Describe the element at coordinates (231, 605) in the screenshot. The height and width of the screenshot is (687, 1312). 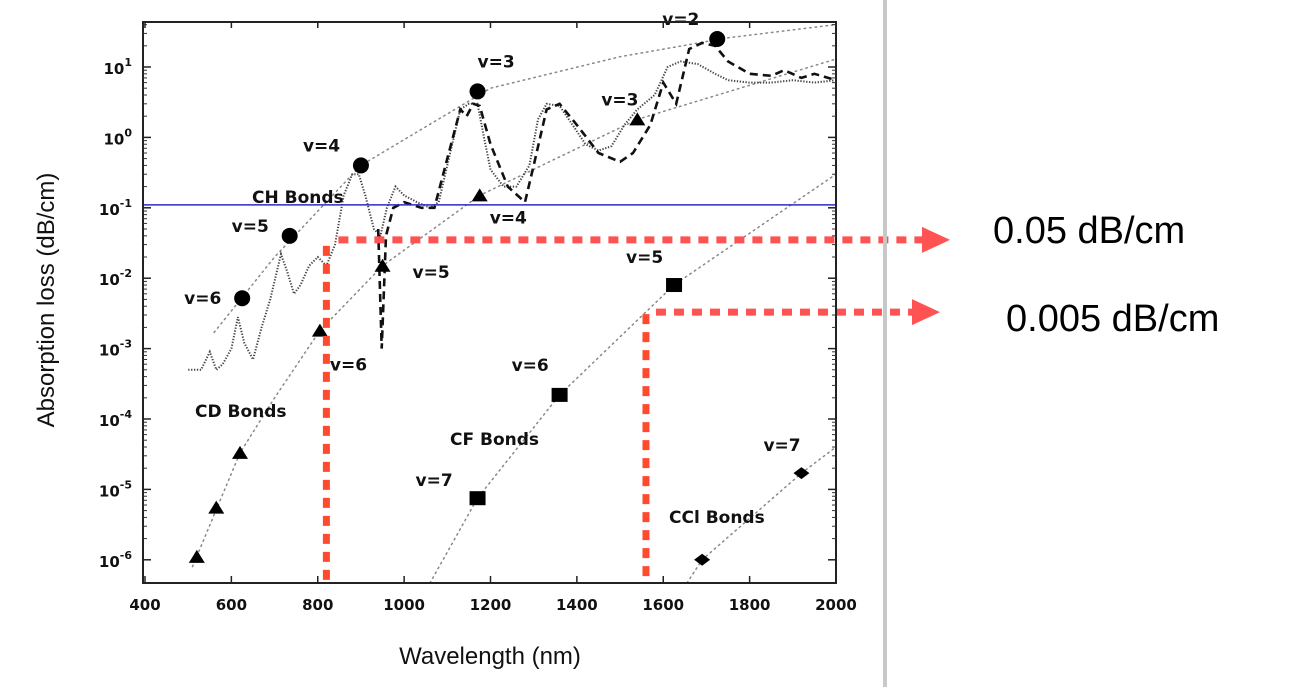
I see `x-tick-label: 600` at that location.